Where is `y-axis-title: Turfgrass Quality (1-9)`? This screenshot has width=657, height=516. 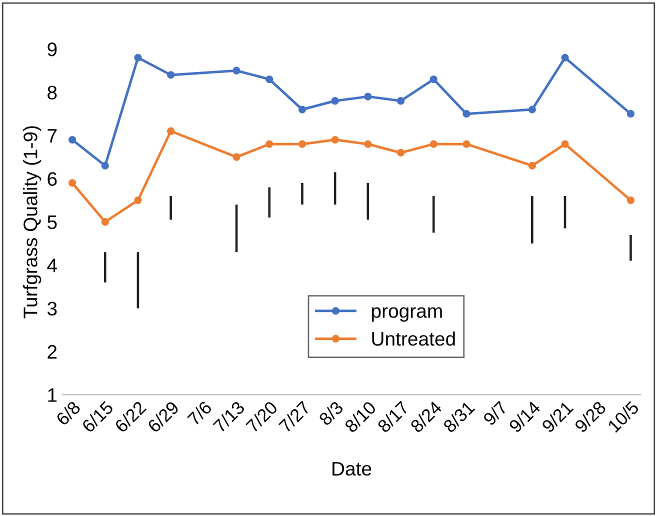 y-axis-title: Turfgrass Quality (1-9) is located at coordinates (32, 222).